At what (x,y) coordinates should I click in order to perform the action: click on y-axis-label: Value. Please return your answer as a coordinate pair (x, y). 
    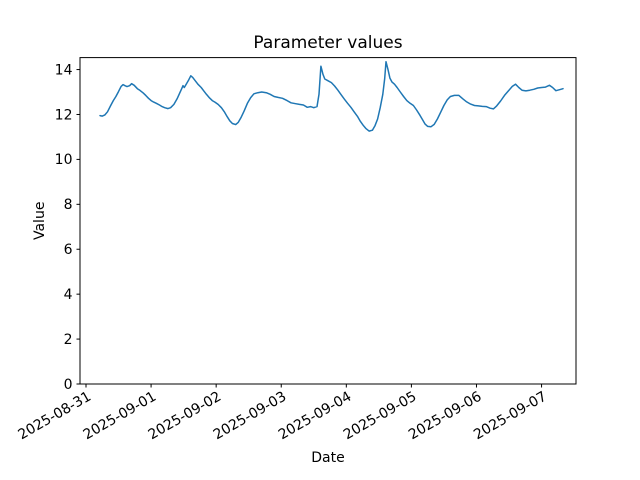
    Looking at the image, I should click on (40, 221).